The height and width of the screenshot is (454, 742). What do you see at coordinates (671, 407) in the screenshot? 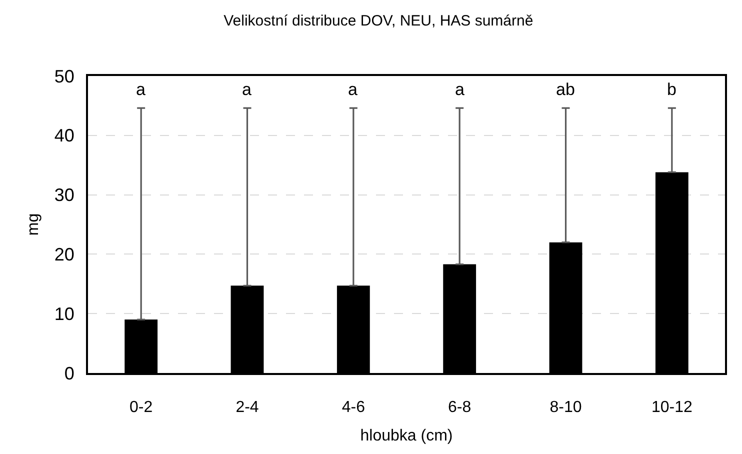
I see `x-tick-label: 10-12` at bounding box center [671, 407].